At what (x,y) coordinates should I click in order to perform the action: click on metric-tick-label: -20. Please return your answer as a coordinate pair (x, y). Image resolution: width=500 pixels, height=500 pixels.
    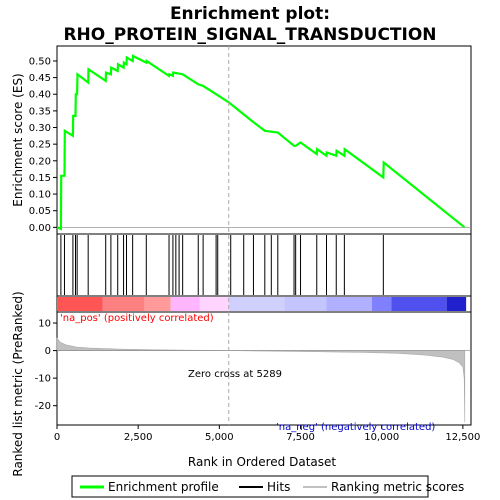
    Looking at the image, I should click on (43, 406).